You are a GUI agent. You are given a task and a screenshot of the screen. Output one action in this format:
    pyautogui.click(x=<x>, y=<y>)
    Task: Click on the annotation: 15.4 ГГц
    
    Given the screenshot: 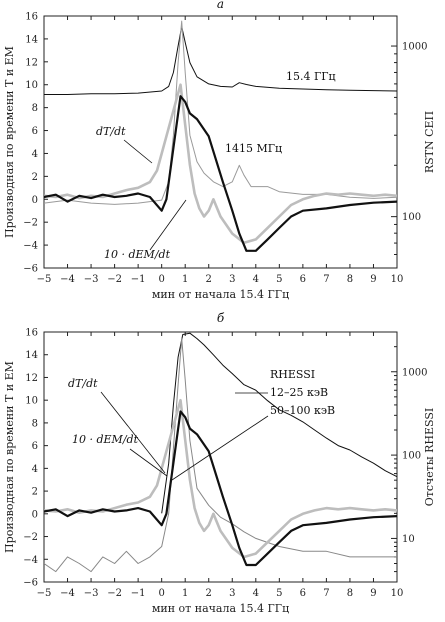 What is the action you would take?
    pyautogui.click(x=311, y=76)
    